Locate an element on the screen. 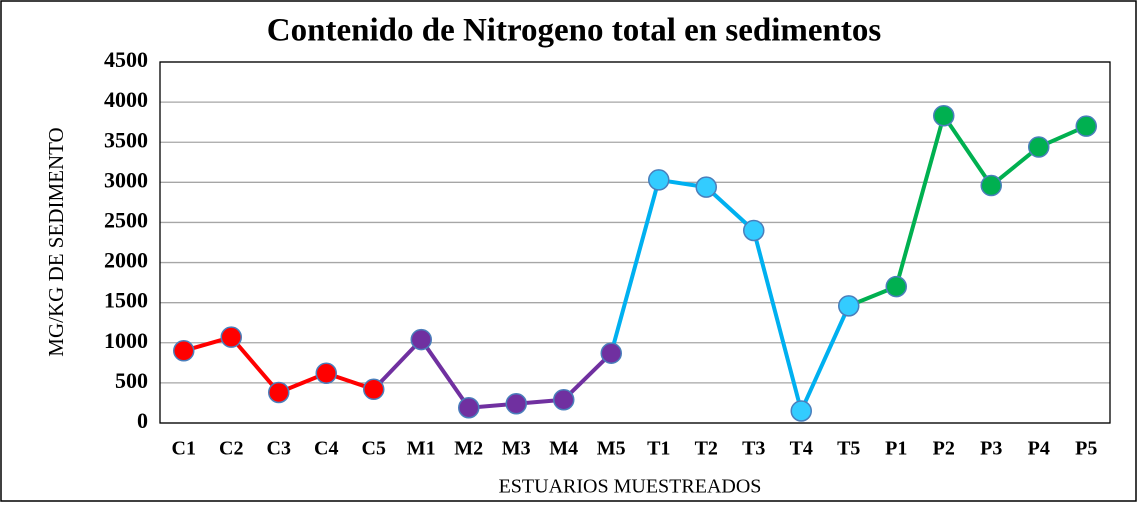 Image resolution: width=1137 pixels, height=507 pixels. x-tick-label: M5 is located at coordinates (611, 449).